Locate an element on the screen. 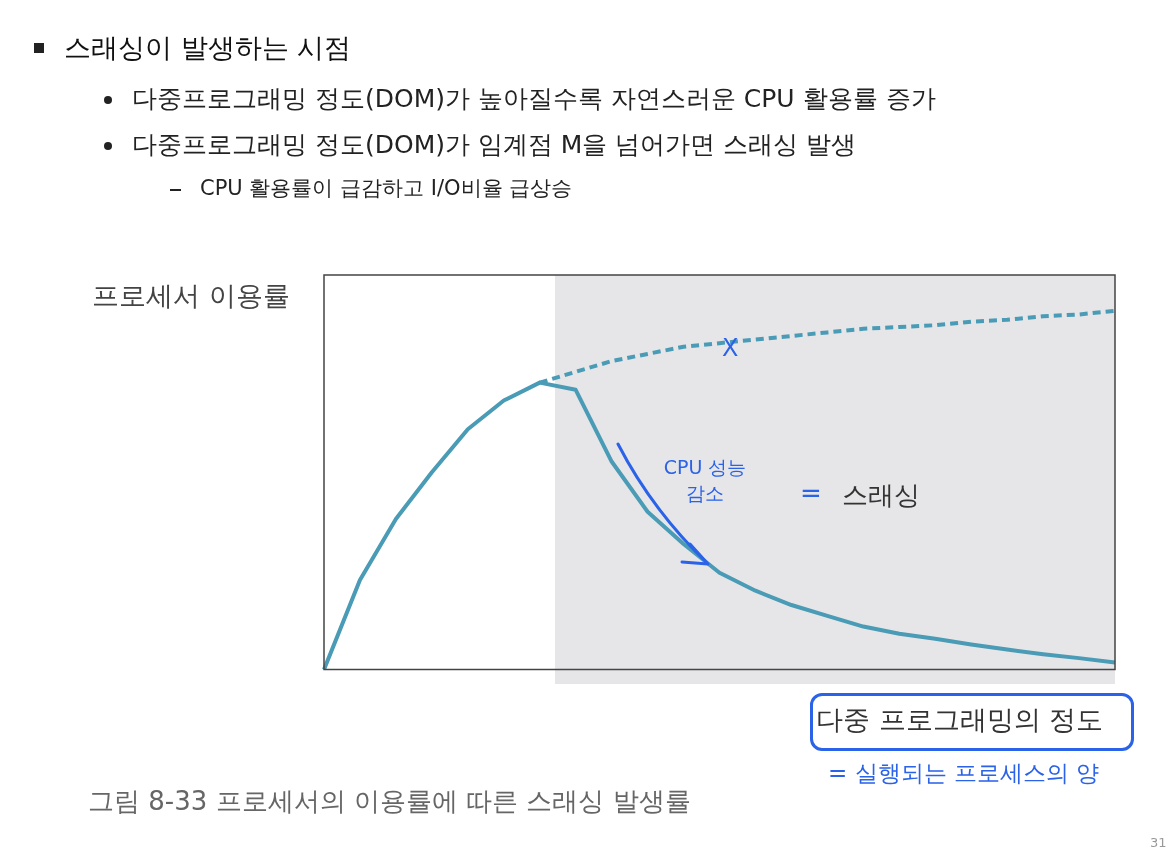 The image size is (1176, 854). text: = 실행되는 프로세스의 양 is located at coordinates (964, 773).